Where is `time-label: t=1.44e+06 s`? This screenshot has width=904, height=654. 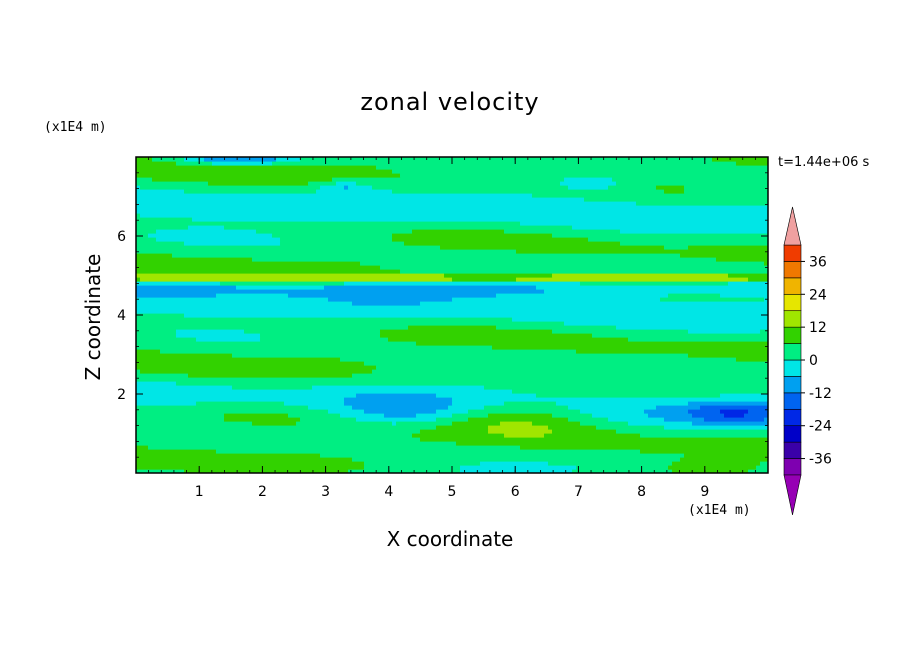 time-label: t=1.44e+06 s is located at coordinates (824, 162).